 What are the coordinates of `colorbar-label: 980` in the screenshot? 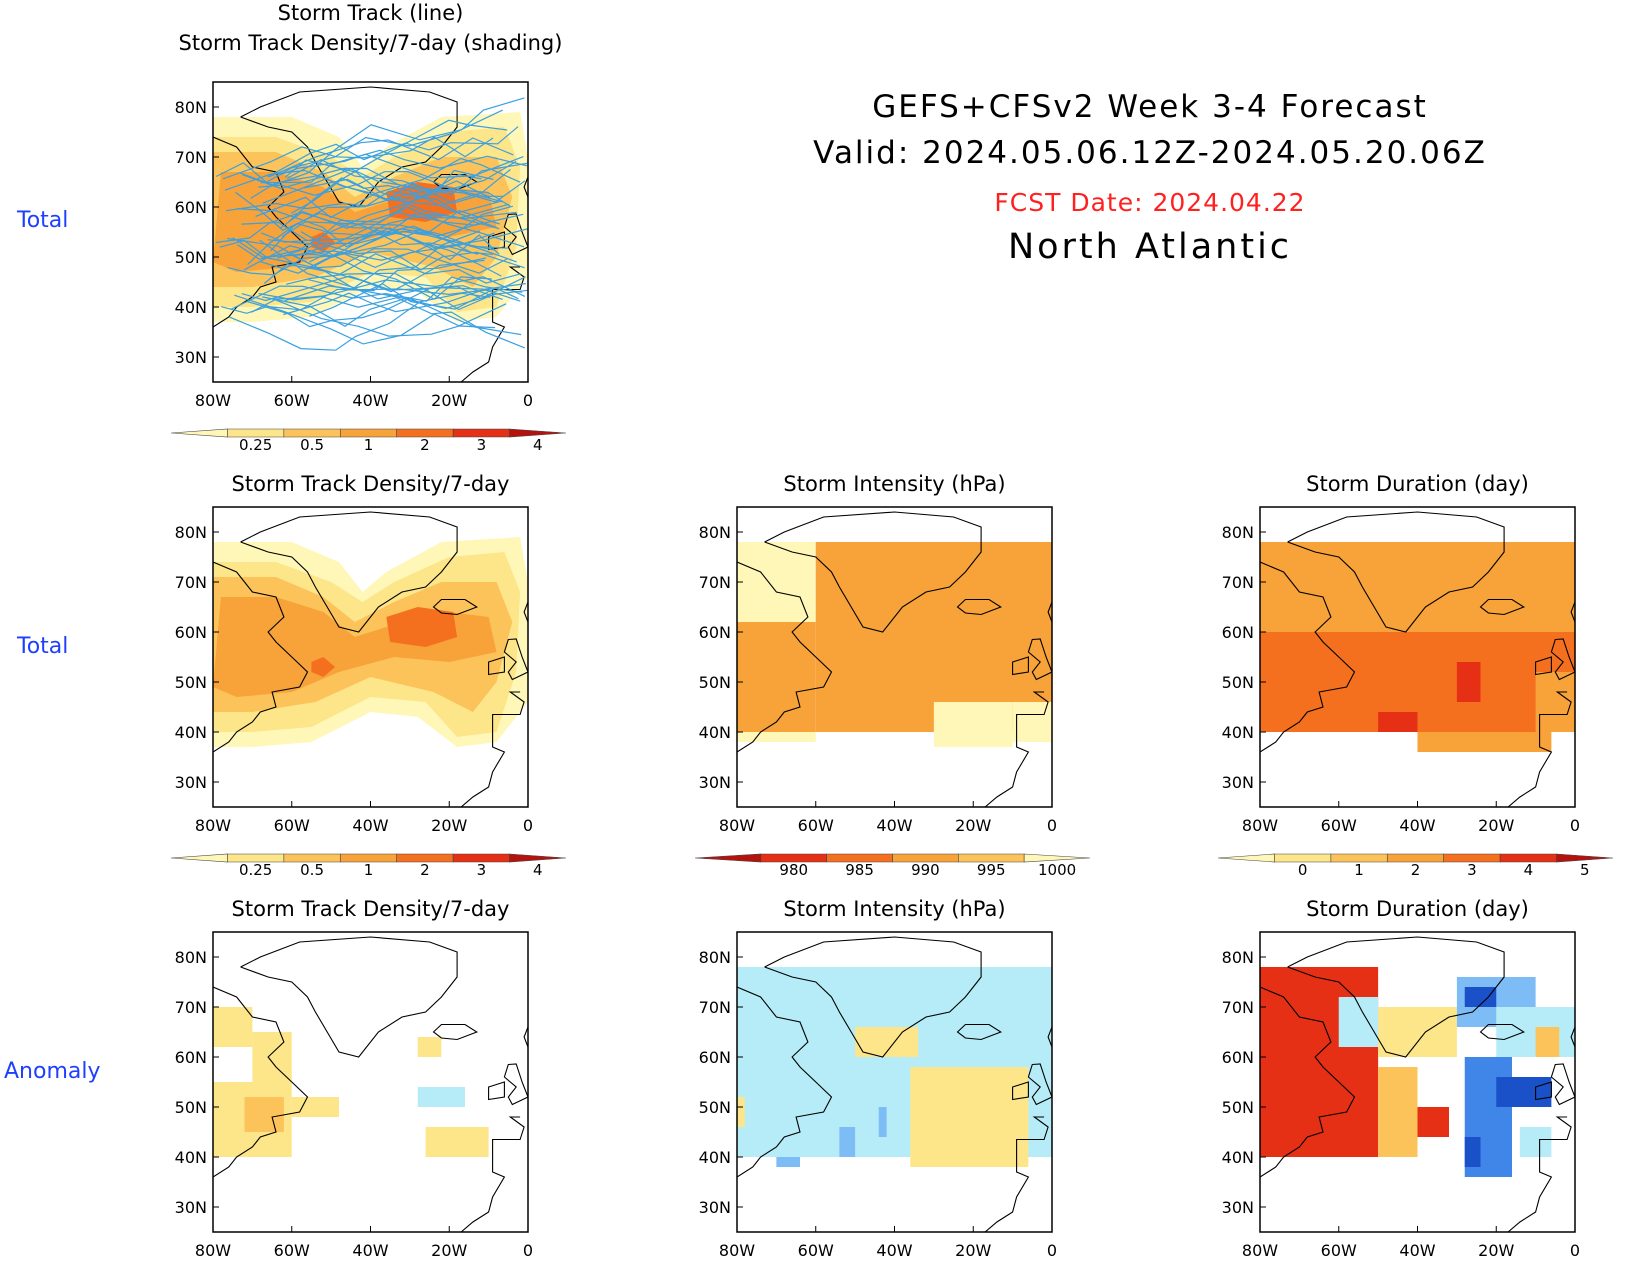 It's located at (793, 870).